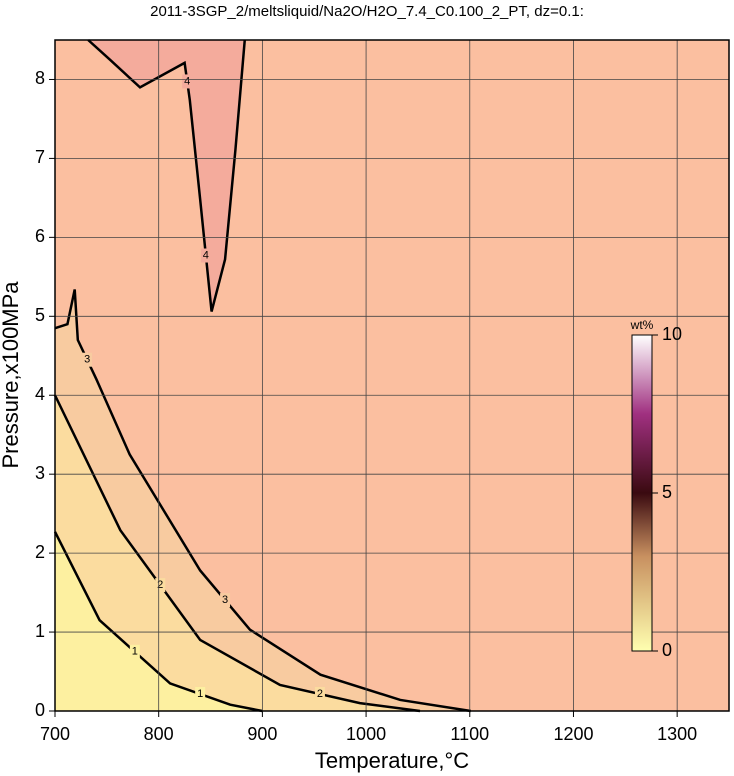  Describe the element at coordinates (55, 734) in the screenshot. I see `x-tick-label: 700` at that location.